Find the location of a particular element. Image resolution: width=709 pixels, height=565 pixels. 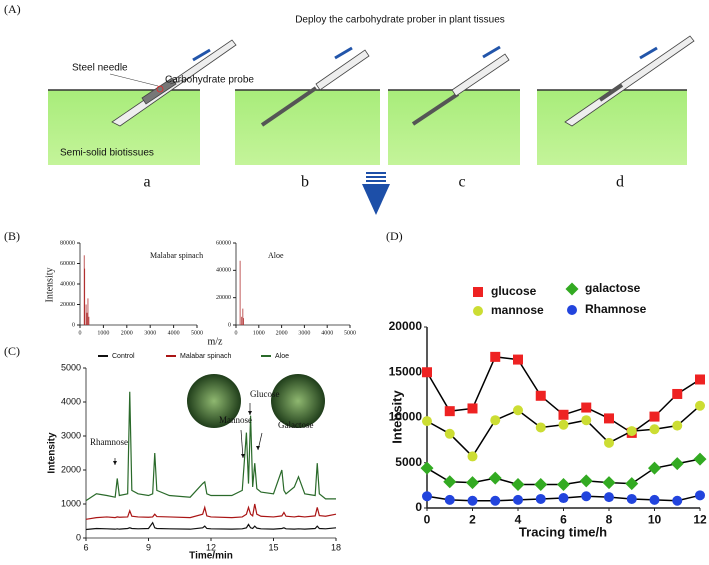

annotation: Glucose is located at coordinates (265, 394).